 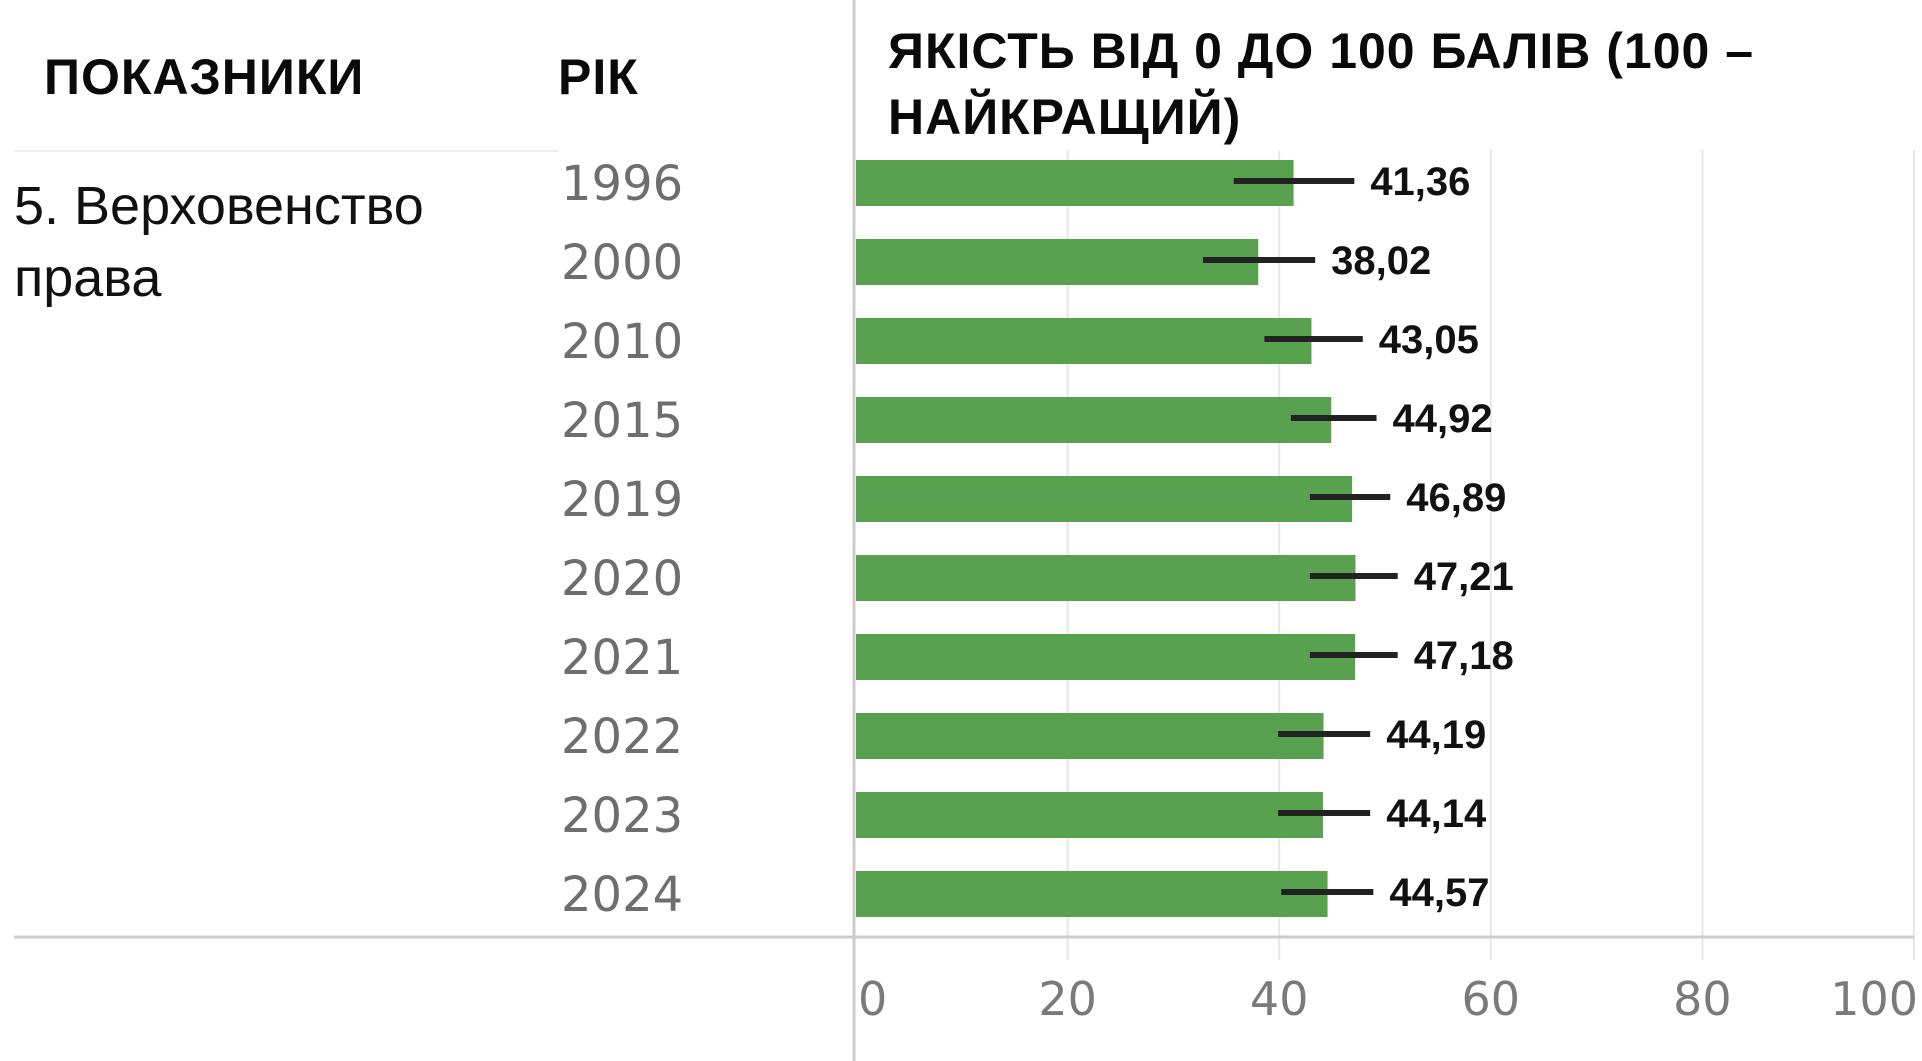 I want to click on value-label: 44,57, so click(x=1439, y=893).